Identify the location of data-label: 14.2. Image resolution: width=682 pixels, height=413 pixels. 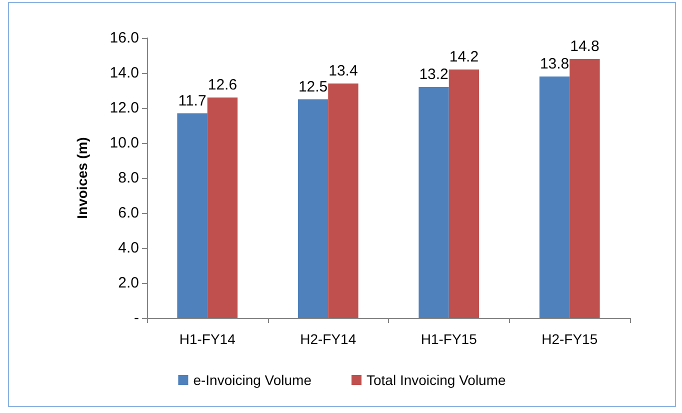
(464, 57).